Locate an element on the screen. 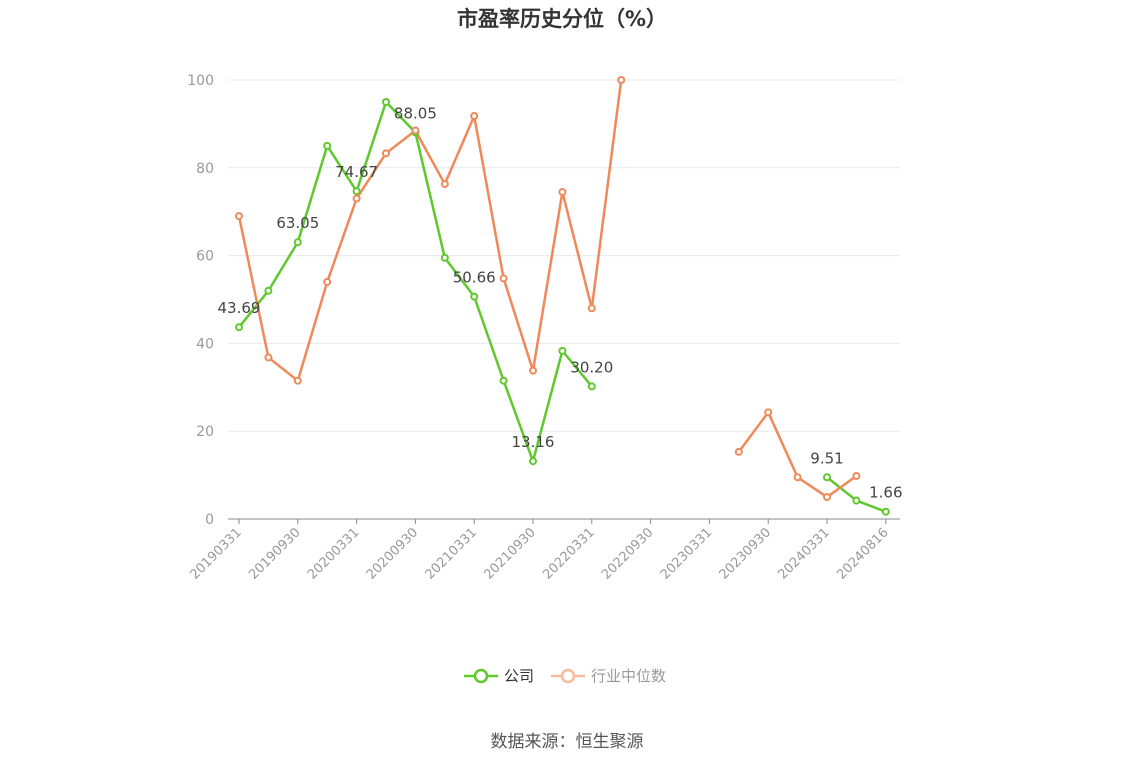 This screenshot has width=1134, height=766. data-label: 1.66 is located at coordinates (885, 493).